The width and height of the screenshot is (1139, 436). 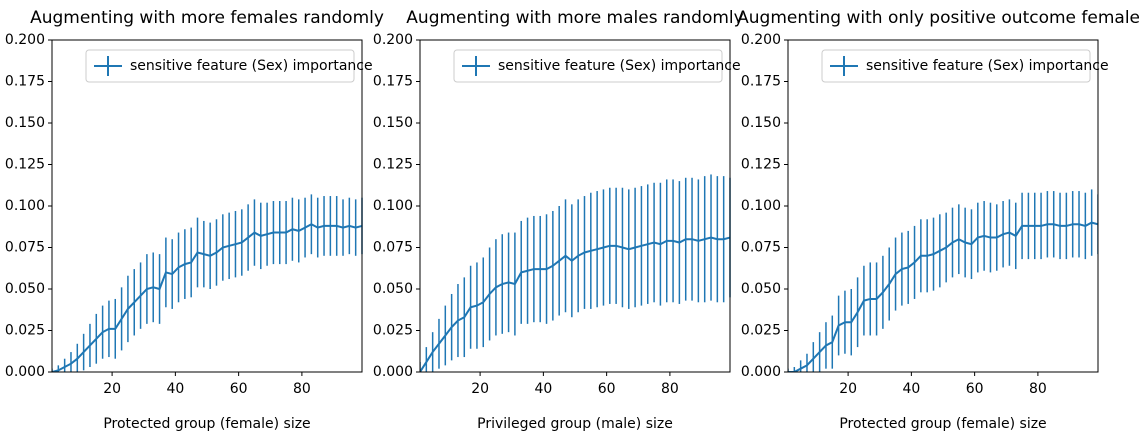 What do you see at coordinates (574, 18) in the screenshot?
I see `subplot-title: Augmenting with more males randomly` at bounding box center [574, 18].